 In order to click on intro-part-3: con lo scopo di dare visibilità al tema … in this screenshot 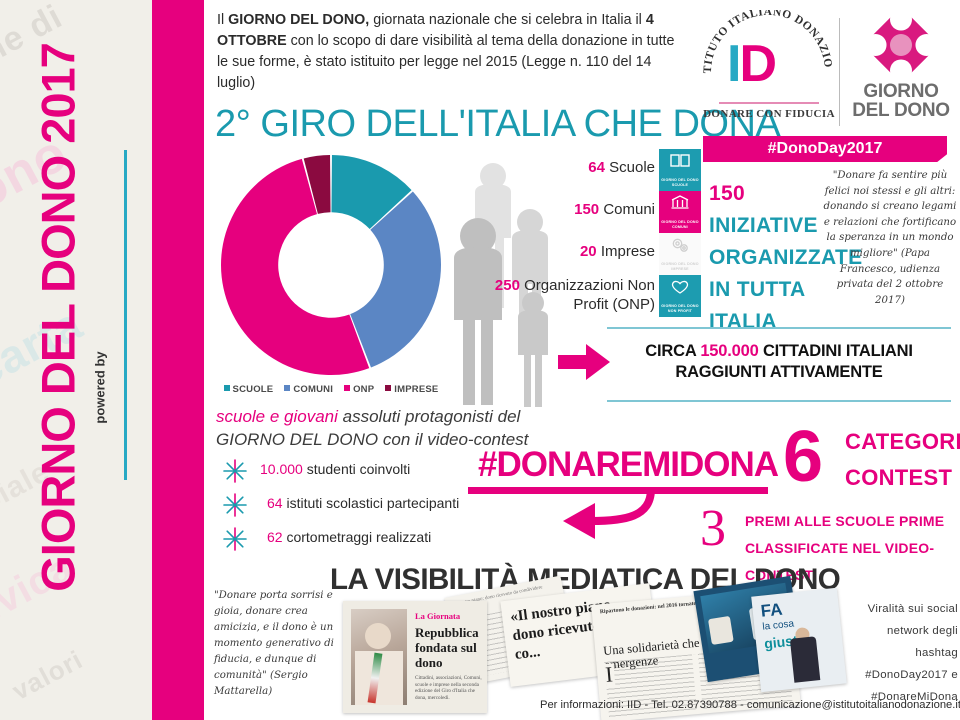, I will do `click(446, 62)`.